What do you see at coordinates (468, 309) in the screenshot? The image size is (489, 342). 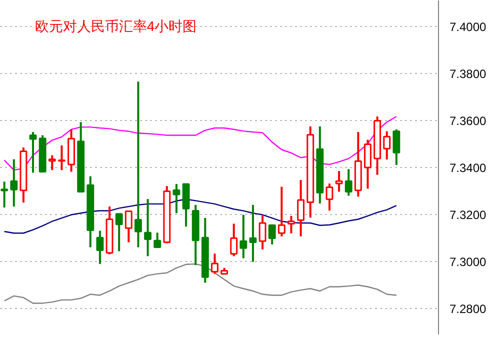 I see `y-tick-label: 7.2800` at bounding box center [468, 309].